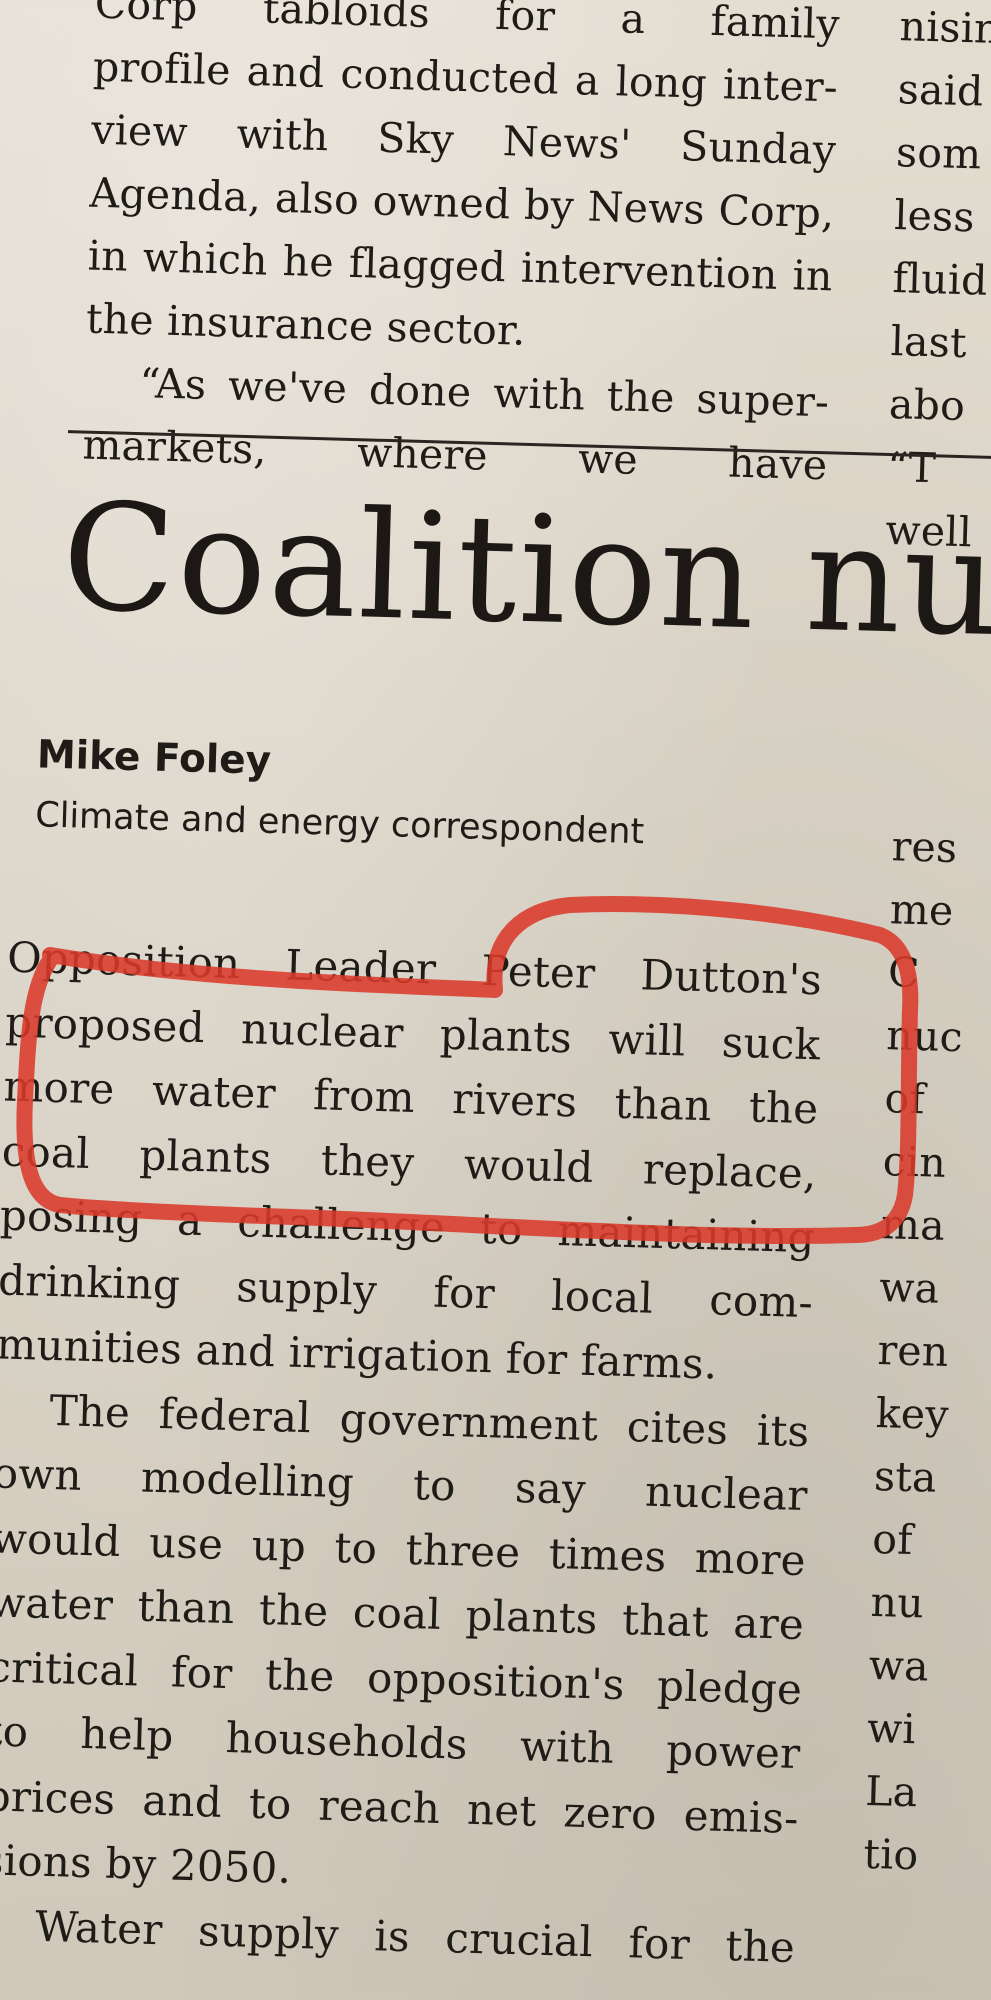 This screenshot has width=991, height=2000. Describe the element at coordinates (891, 1854) in the screenshot. I see `text-line: tio` at that location.